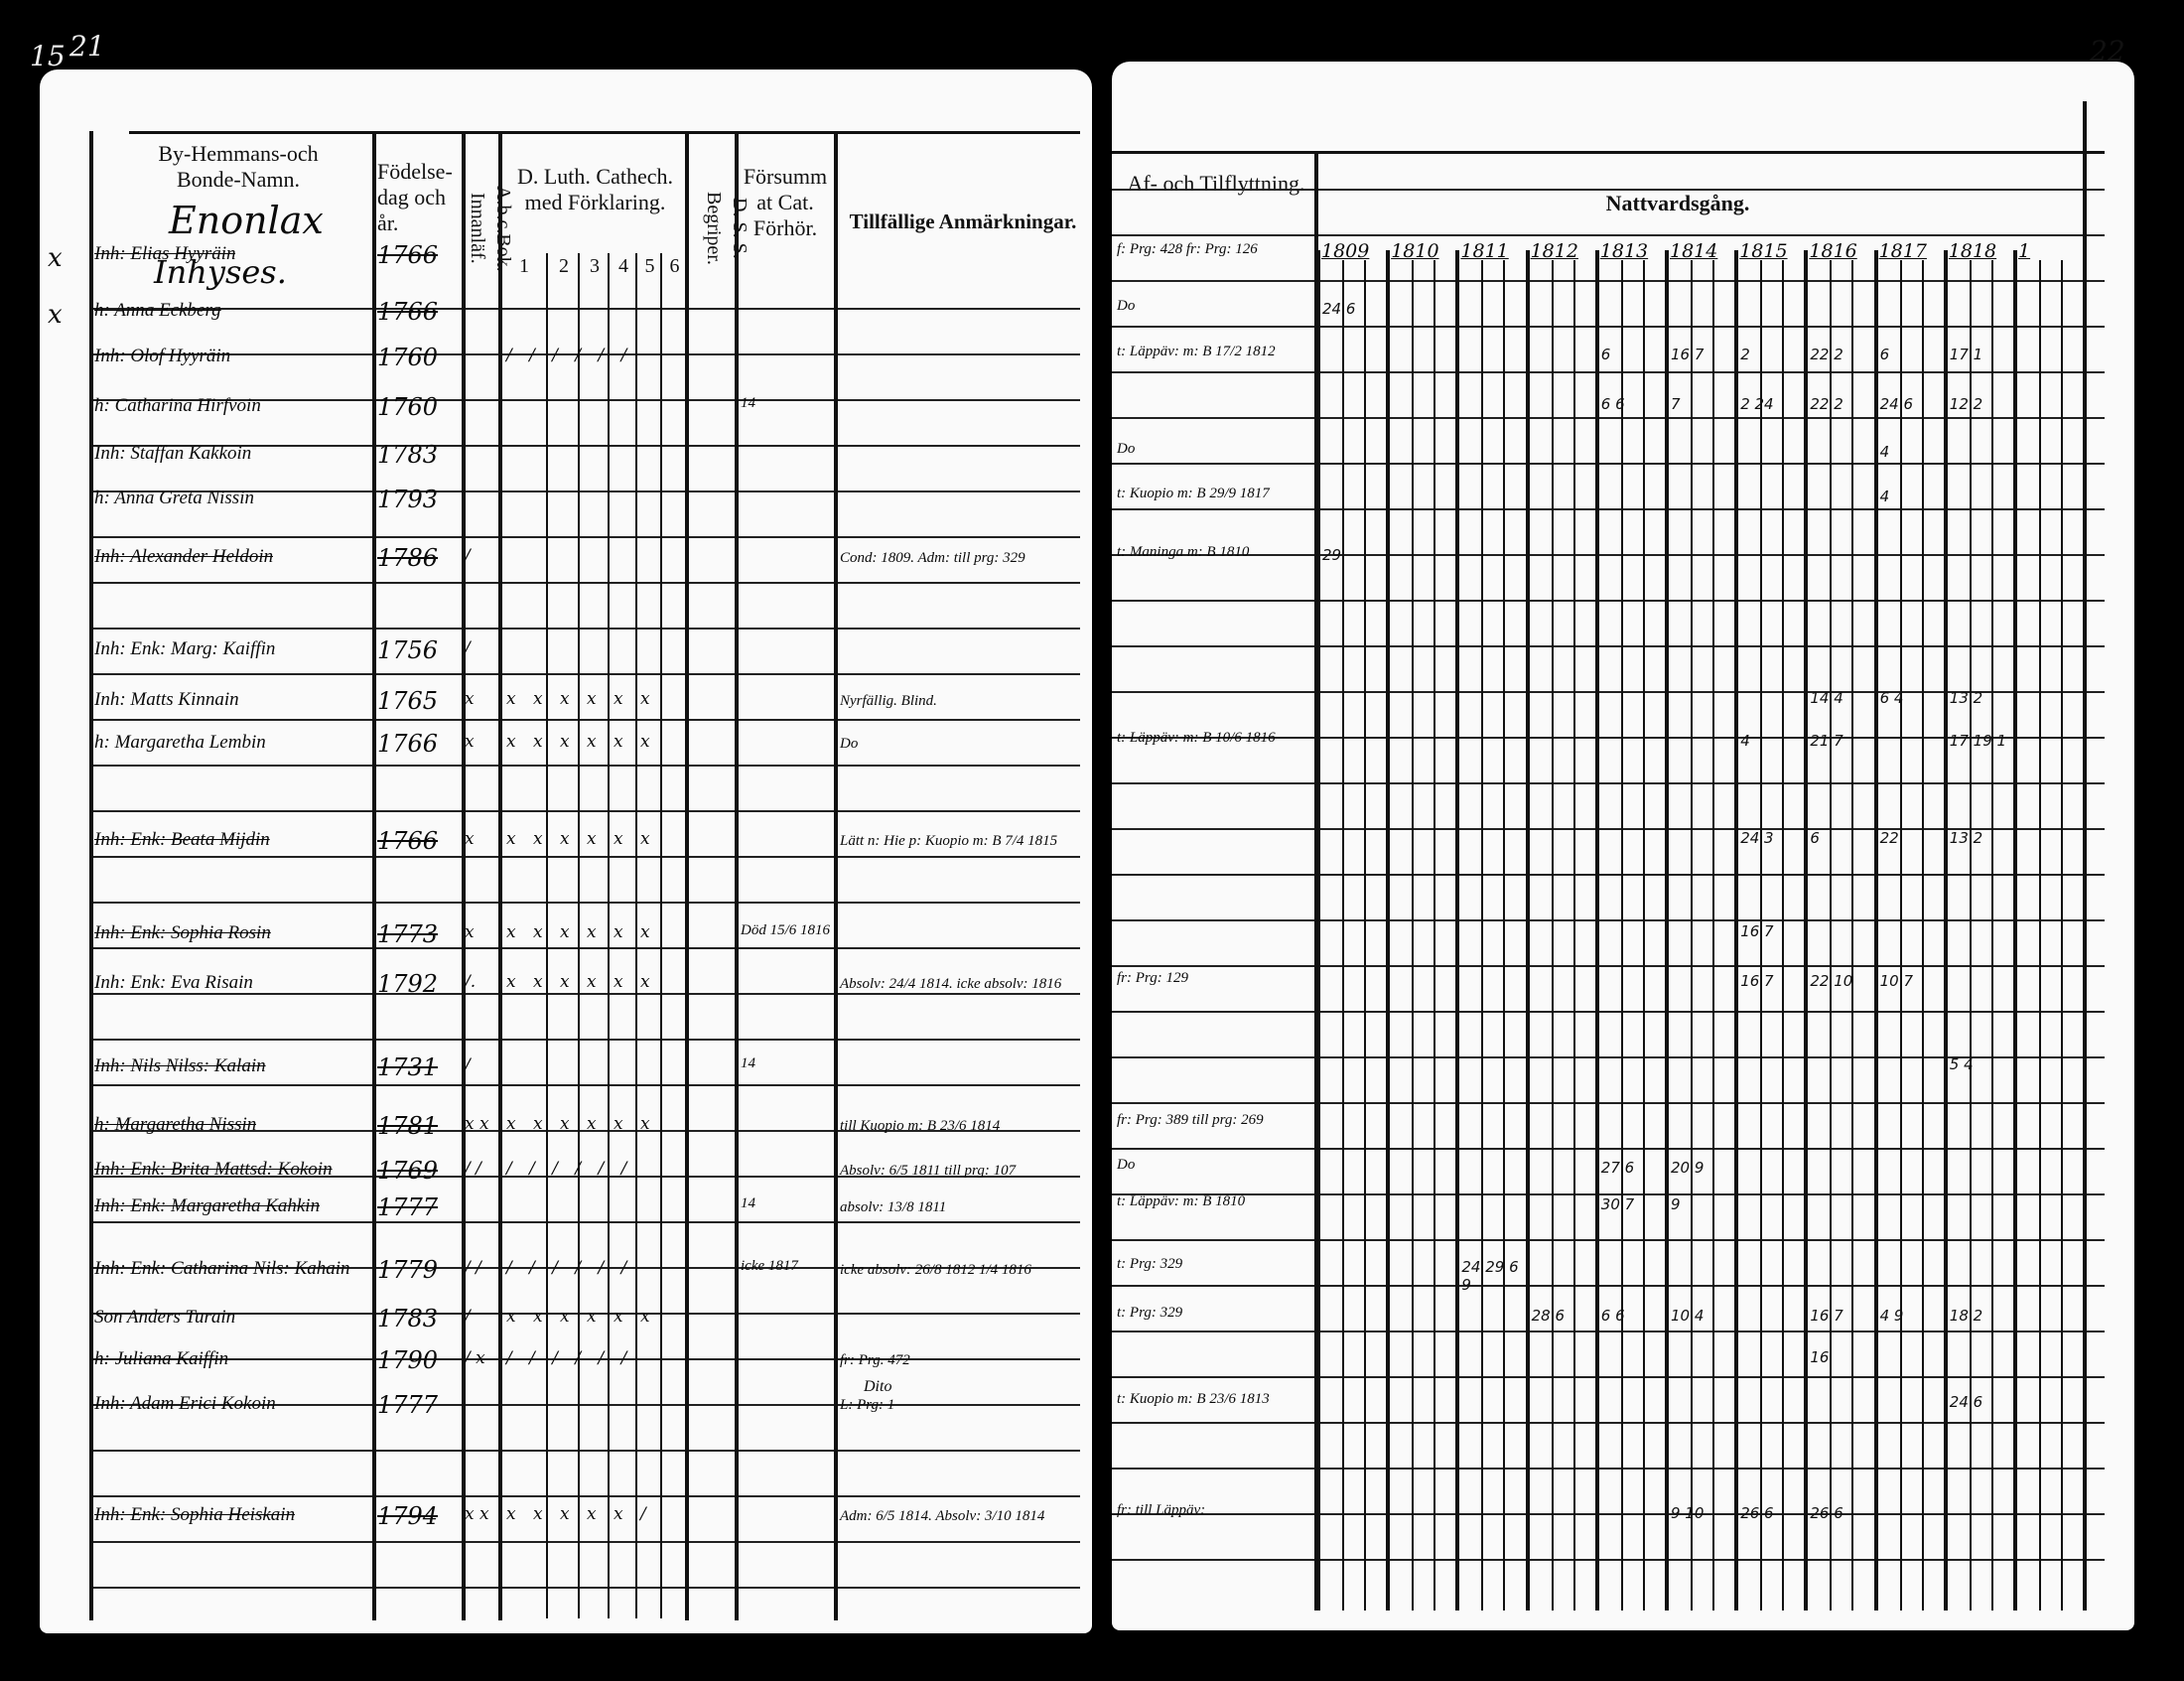 The image size is (2184, 1681). Describe the element at coordinates (477, 1124) in the screenshot. I see `abc-mark: x x` at that location.